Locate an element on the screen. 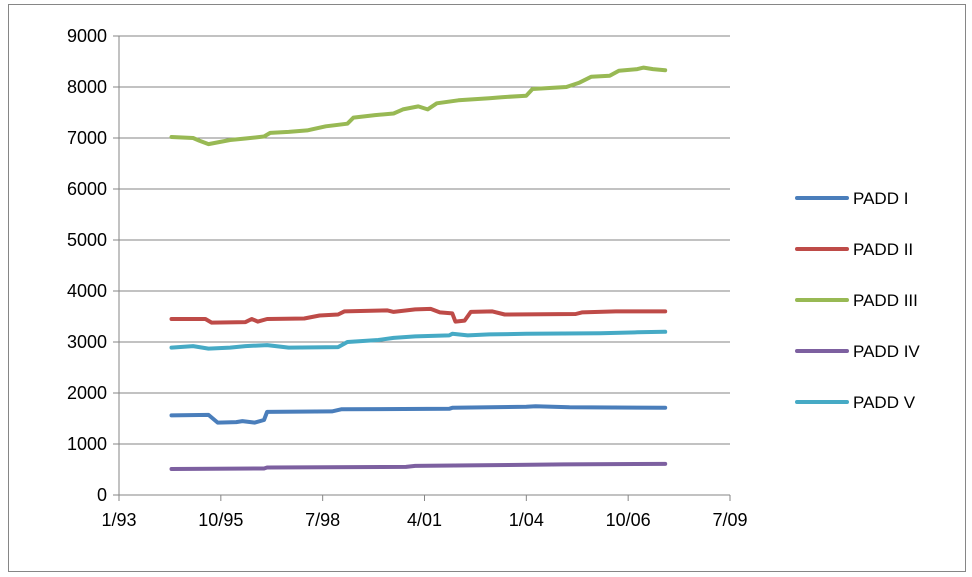 This screenshot has height=577, width=972. series-line-padd-i is located at coordinates (418, 414).